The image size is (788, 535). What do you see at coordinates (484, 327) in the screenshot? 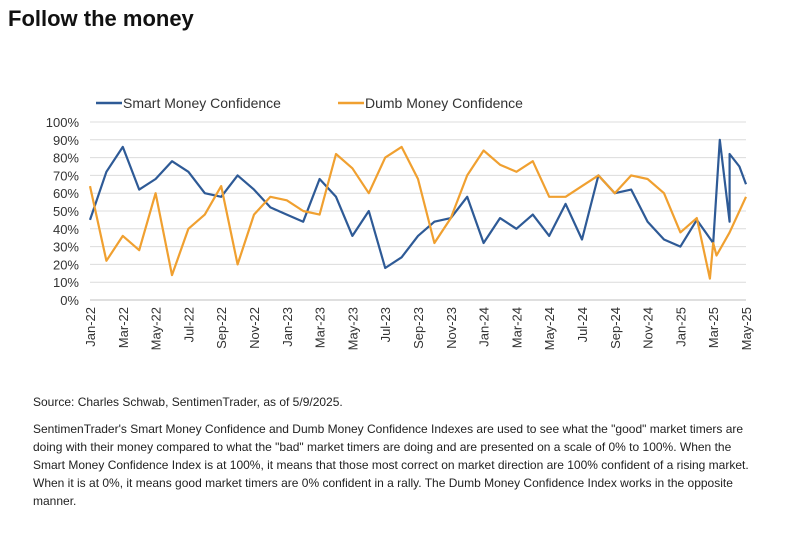
I see `x-tick-label: Jan-24` at bounding box center [484, 327].